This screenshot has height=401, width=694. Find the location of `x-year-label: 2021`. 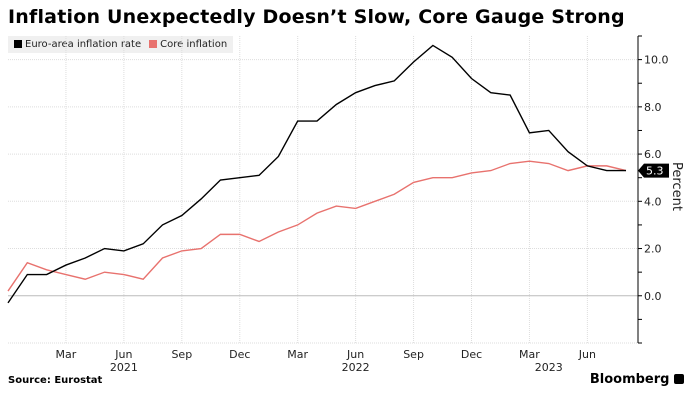

x-year-label: 2021 is located at coordinates (124, 367).